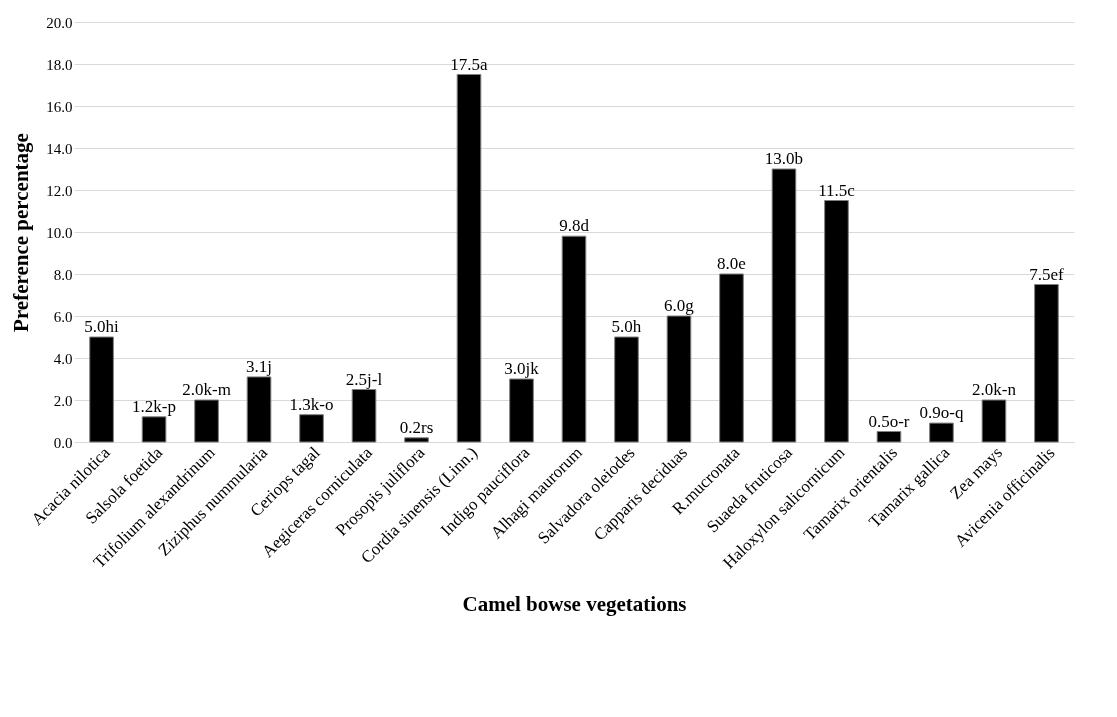  I want to click on data-label: 17.5a, so click(469, 64).